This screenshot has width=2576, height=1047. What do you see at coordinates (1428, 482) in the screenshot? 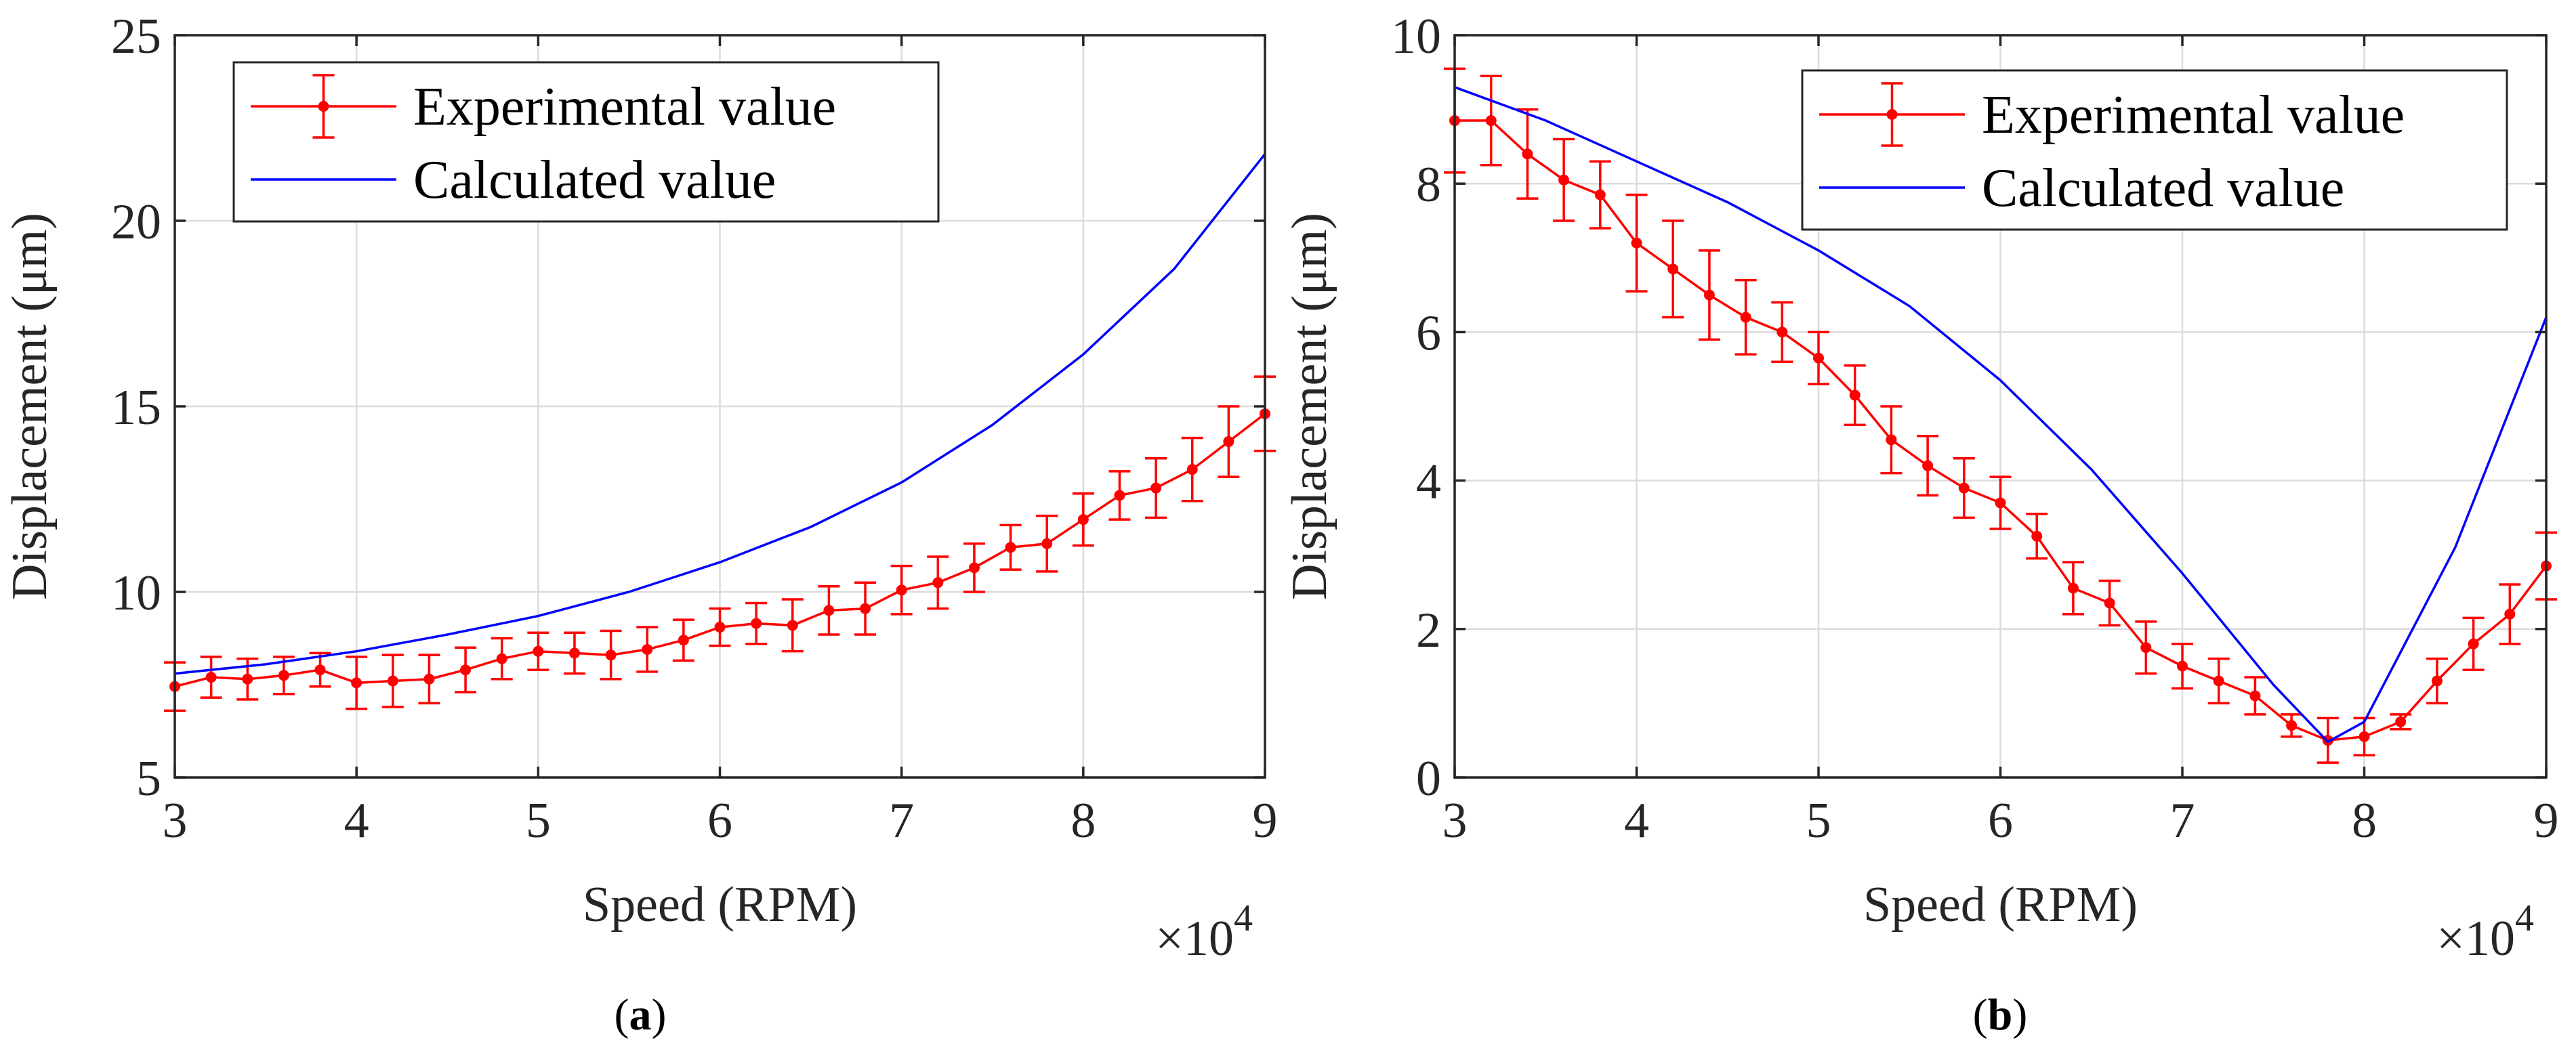
I see `y-tick-label: 4` at bounding box center [1428, 482].